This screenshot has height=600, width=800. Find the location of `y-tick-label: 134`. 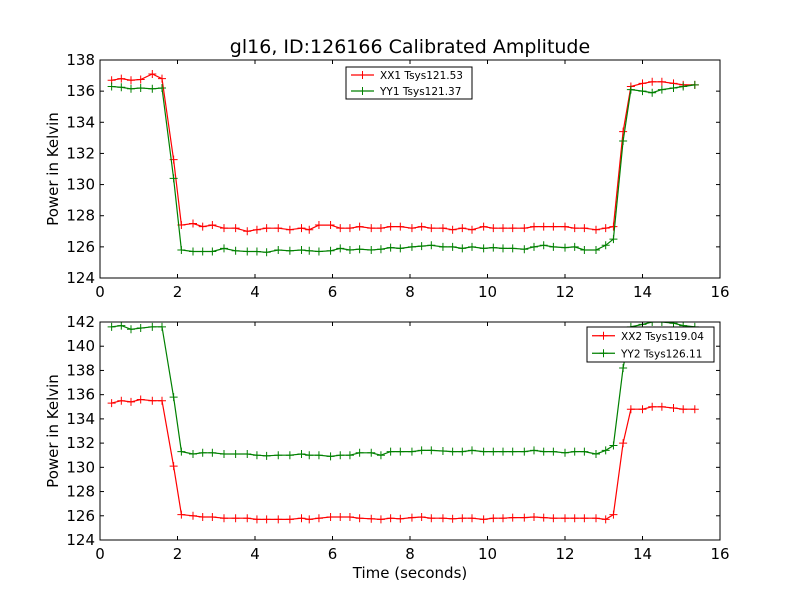

y-tick-label: 134 is located at coordinates (80, 122).